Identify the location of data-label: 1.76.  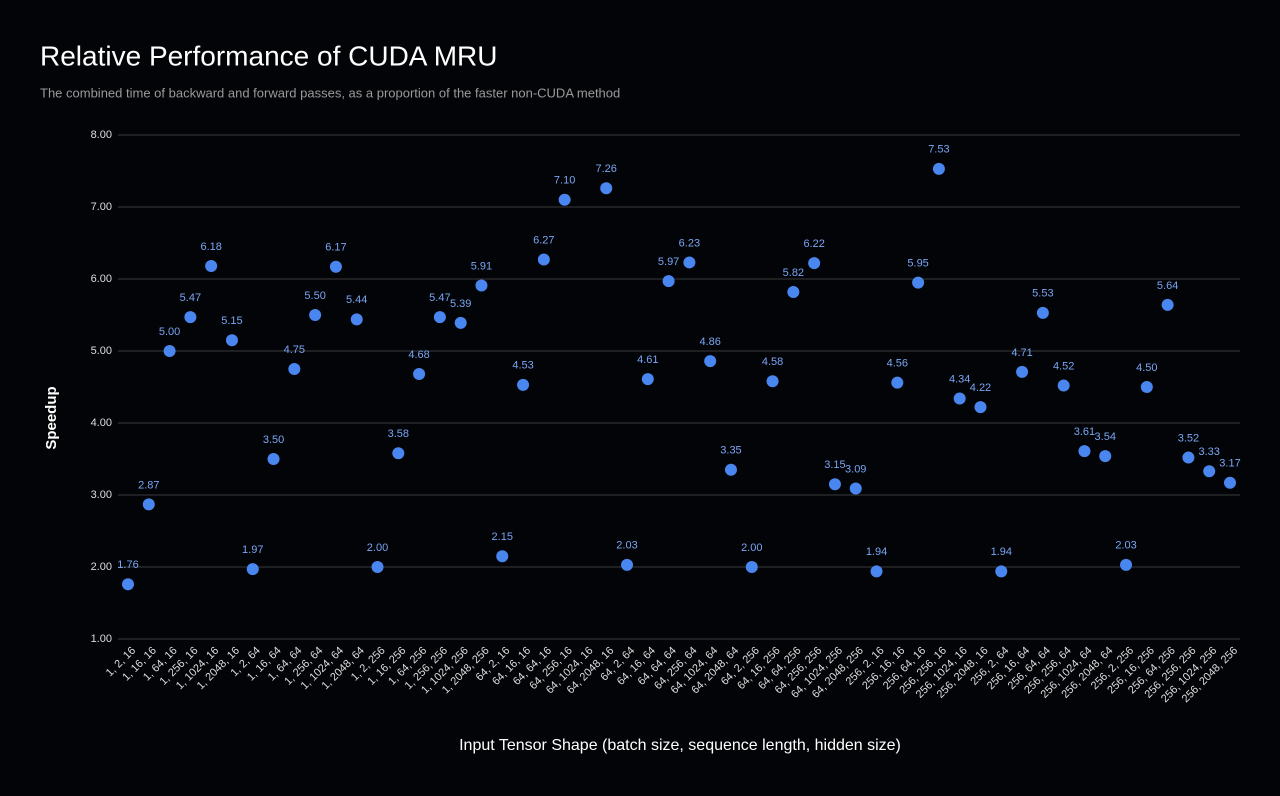
(127, 565).